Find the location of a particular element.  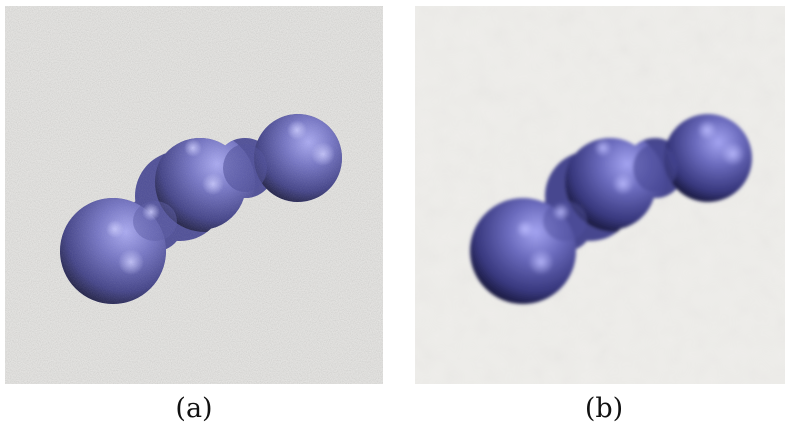

caption-a: (a) is located at coordinates (194, 408).